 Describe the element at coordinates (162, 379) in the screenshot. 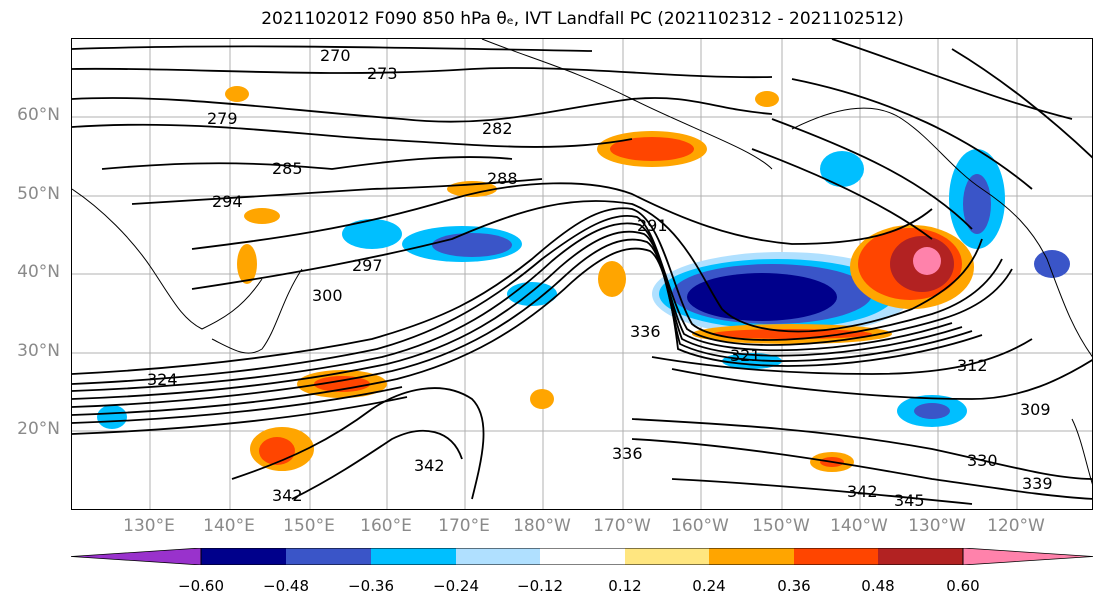

I see `contour-label: 324` at that location.